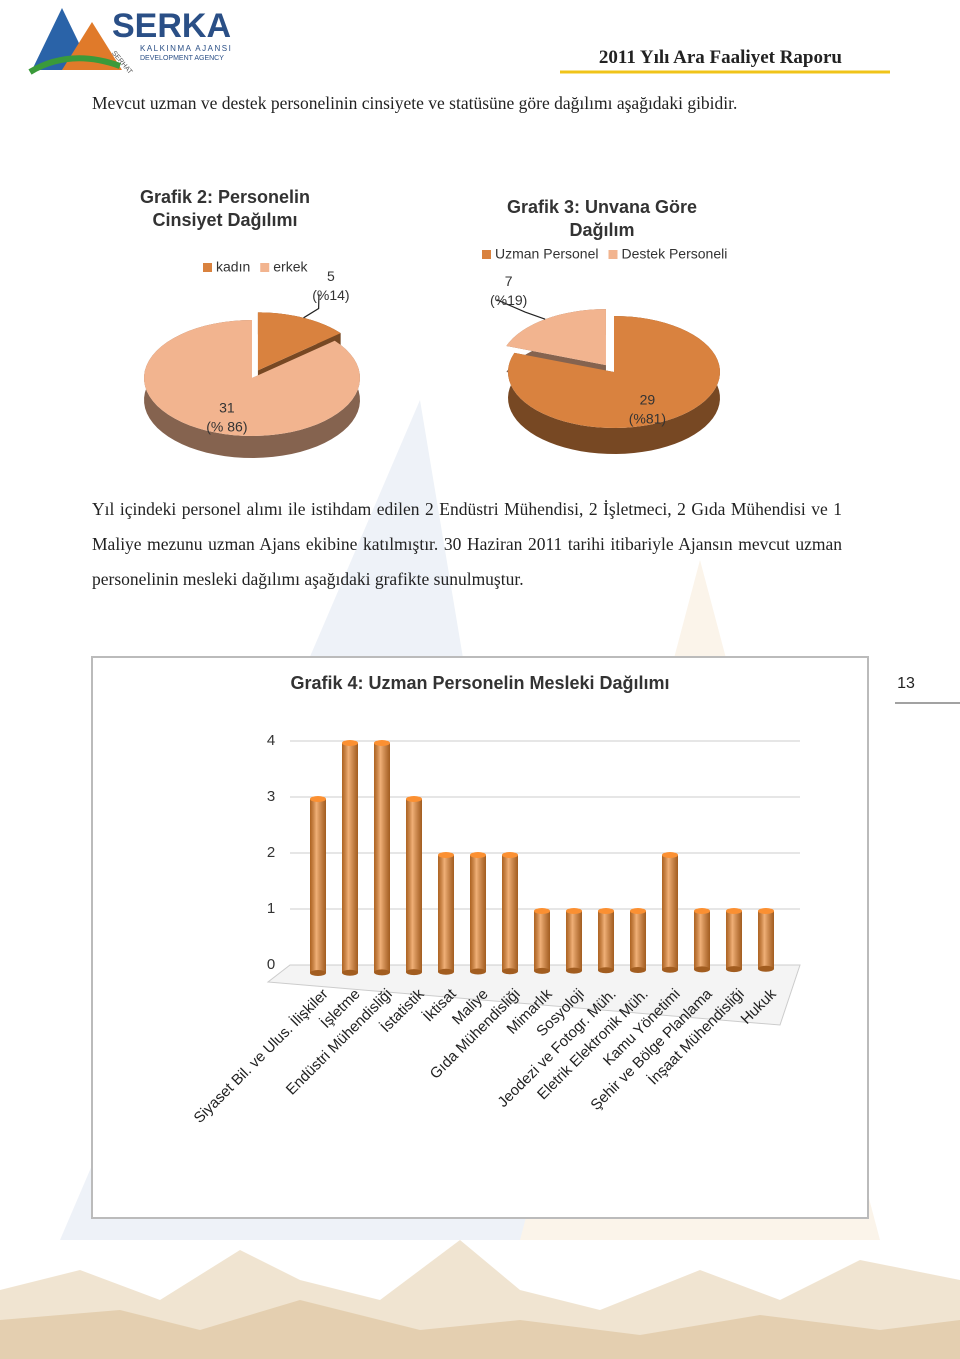  What do you see at coordinates (480, 1329) in the screenshot?
I see `skyline-decoration` at bounding box center [480, 1329].